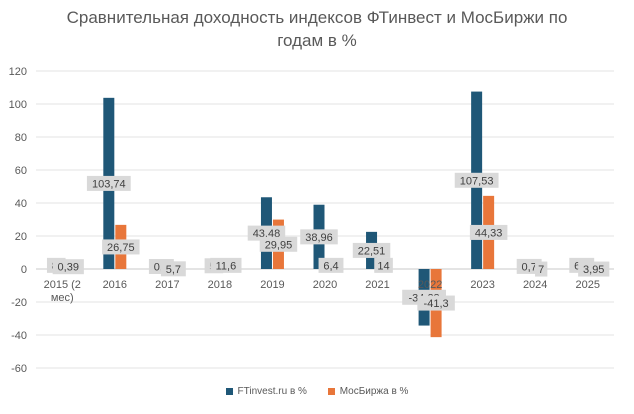 The image size is (634, 414). I want to click on data-label-text: 107,53, so click(477, 181).